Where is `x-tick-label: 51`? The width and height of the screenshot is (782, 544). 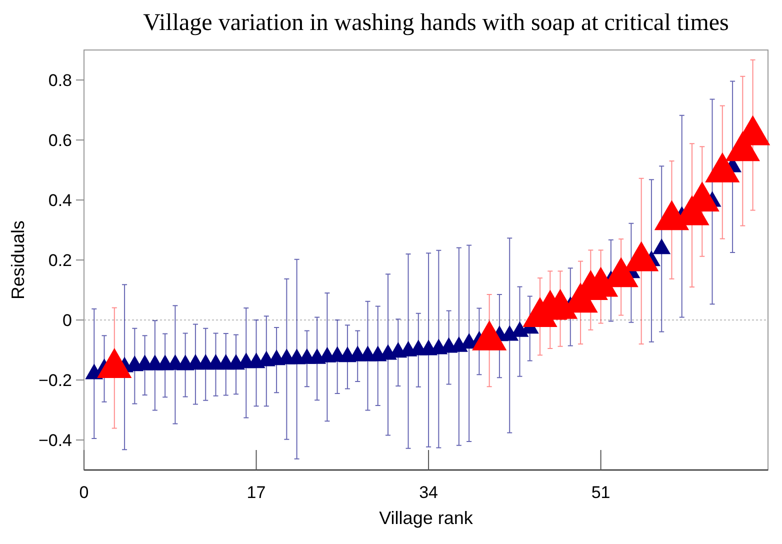 x-tick-label: 51 is located at coordinates (600, 492).